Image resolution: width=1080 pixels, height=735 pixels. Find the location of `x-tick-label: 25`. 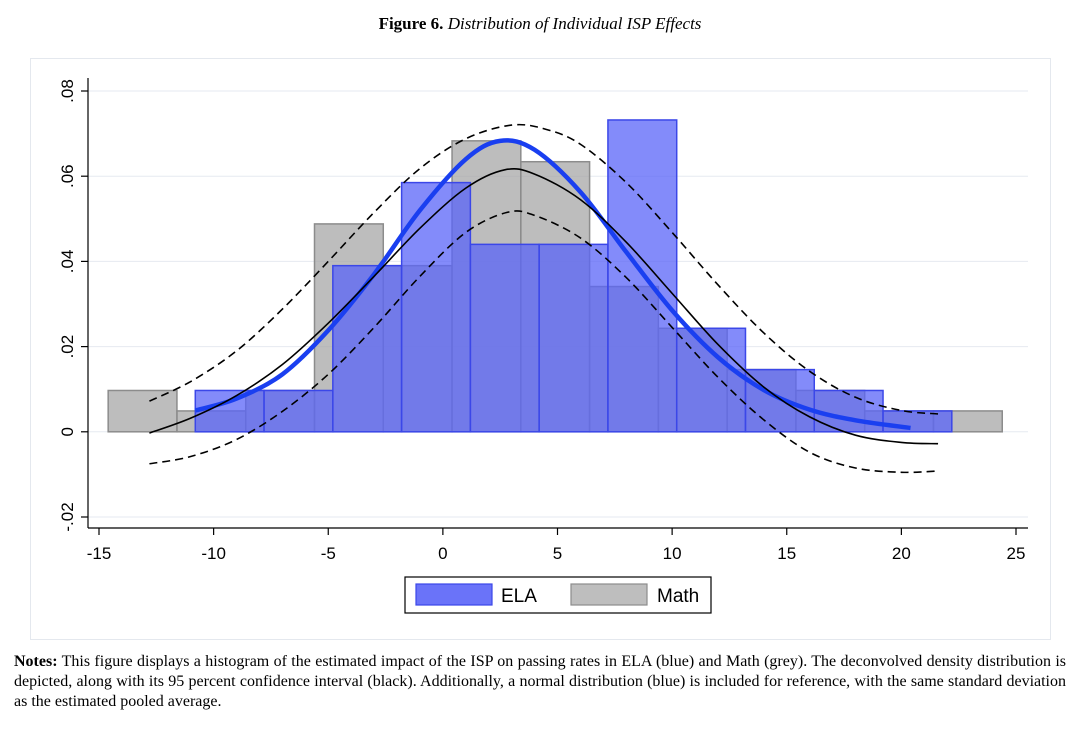

x-tick-label: 25 is located at coordinates (1016, 553).